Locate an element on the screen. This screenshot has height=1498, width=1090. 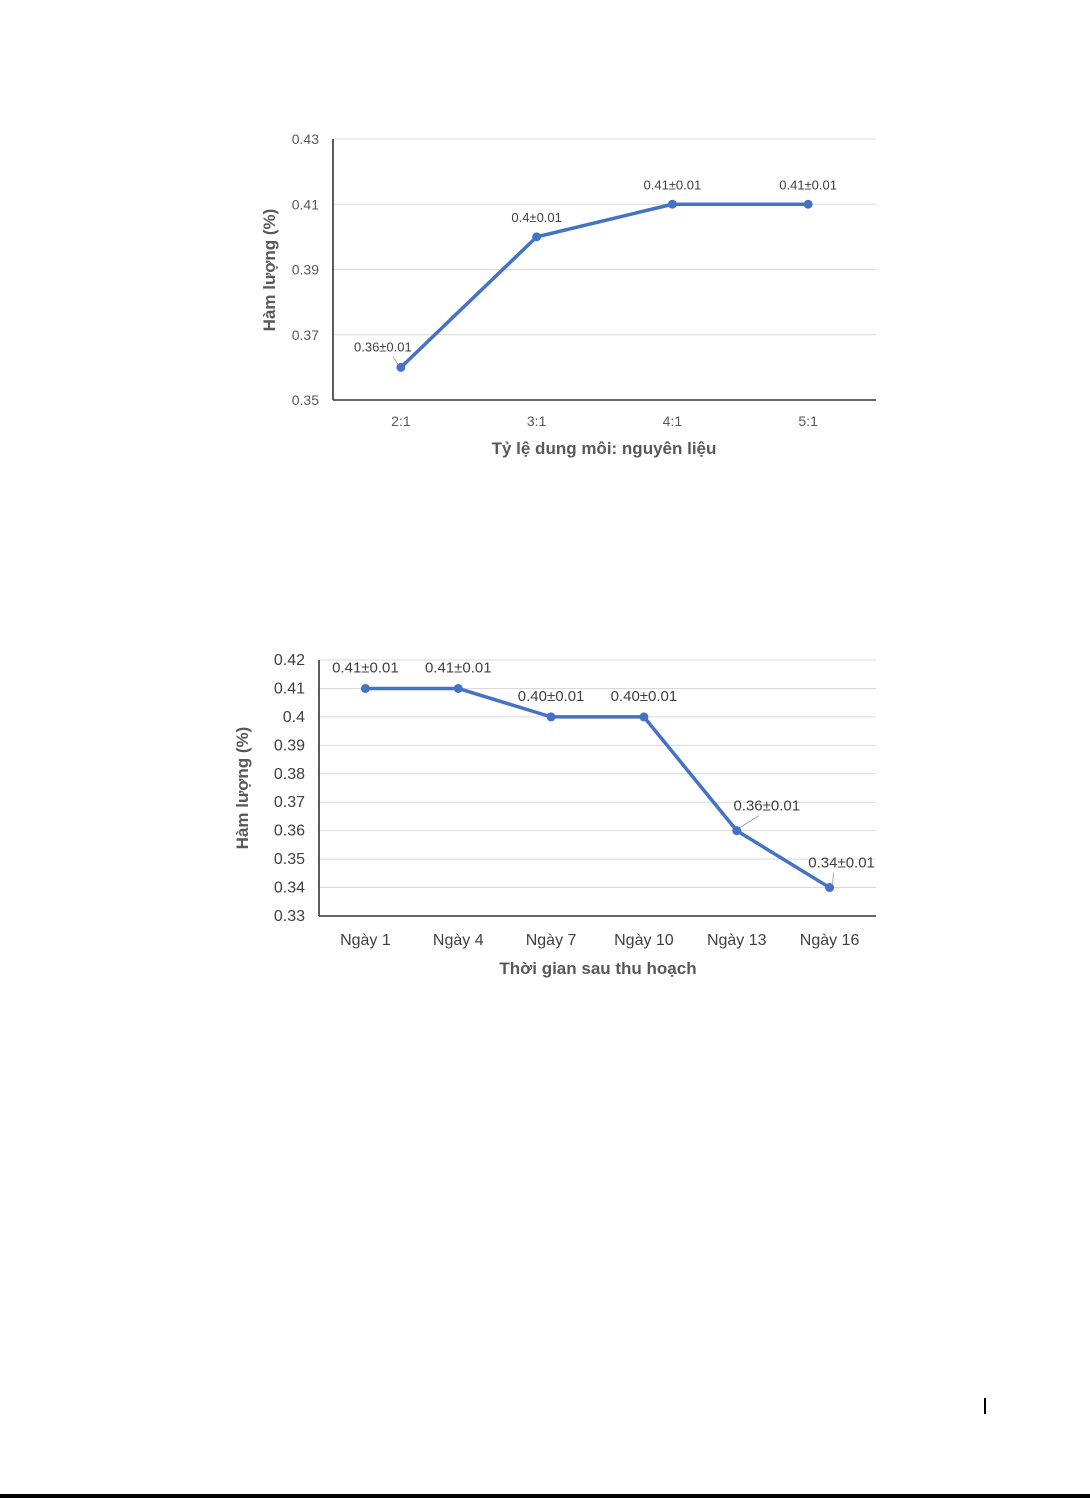
y-tick-label: 0.4 is located at coordinates (294, 717).